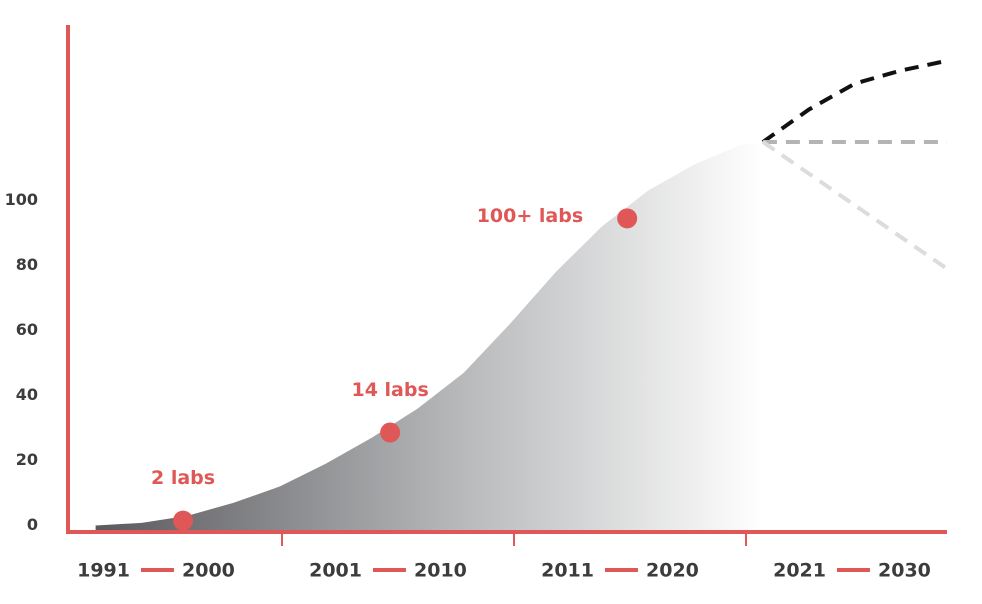 This screenshot has height=604, width=982. Describe the element at coordinates (904, 571) in the screenshot. I see `period-end: 2030` at that location.